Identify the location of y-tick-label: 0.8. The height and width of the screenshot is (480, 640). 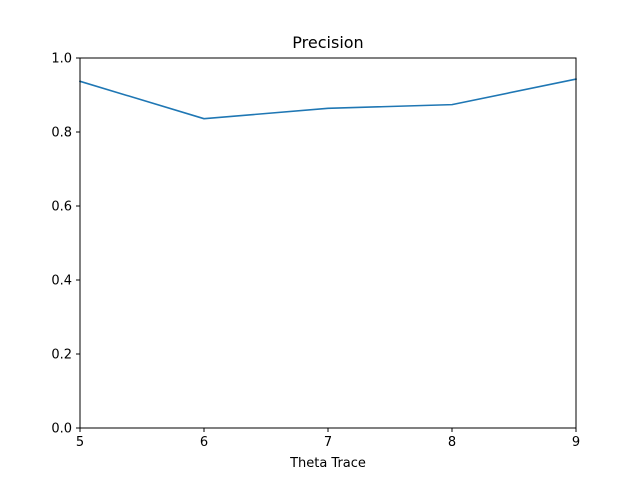
(61, 133).